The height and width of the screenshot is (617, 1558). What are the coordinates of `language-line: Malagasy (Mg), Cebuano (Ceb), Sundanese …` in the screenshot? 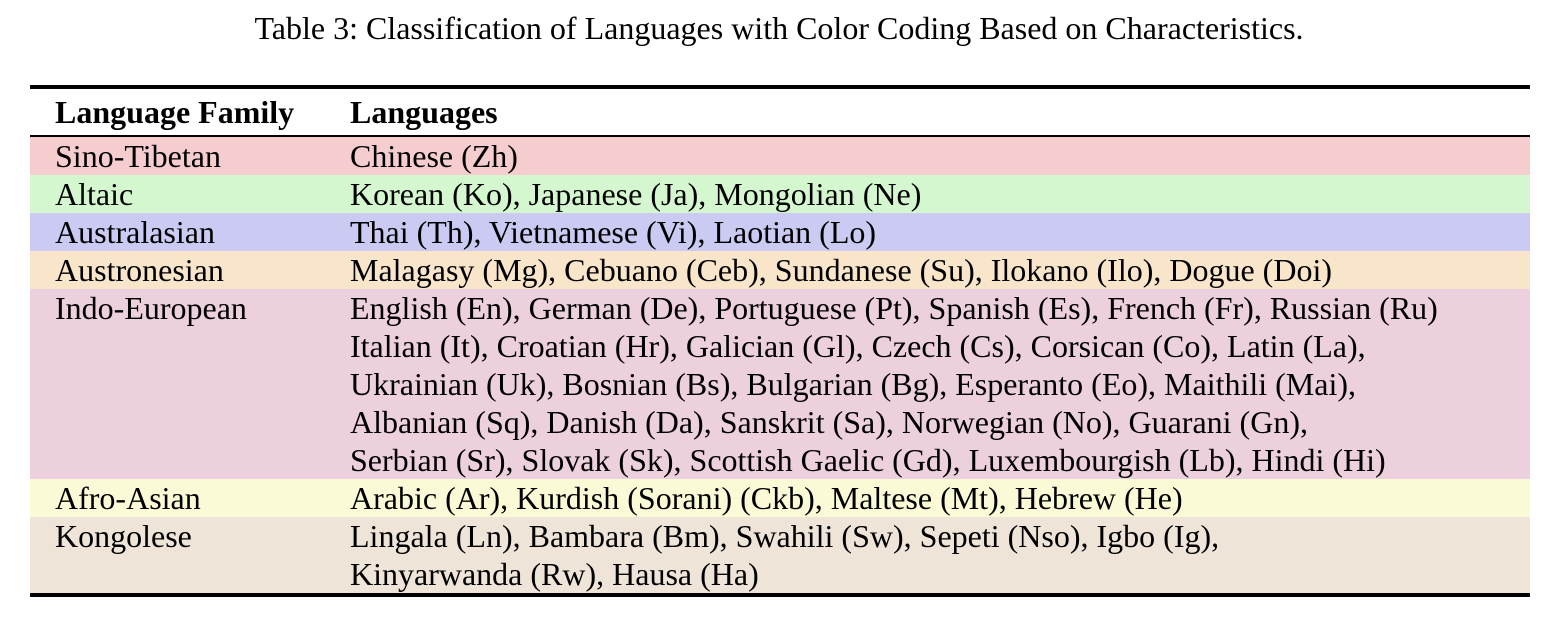 It's located at (841, 270).